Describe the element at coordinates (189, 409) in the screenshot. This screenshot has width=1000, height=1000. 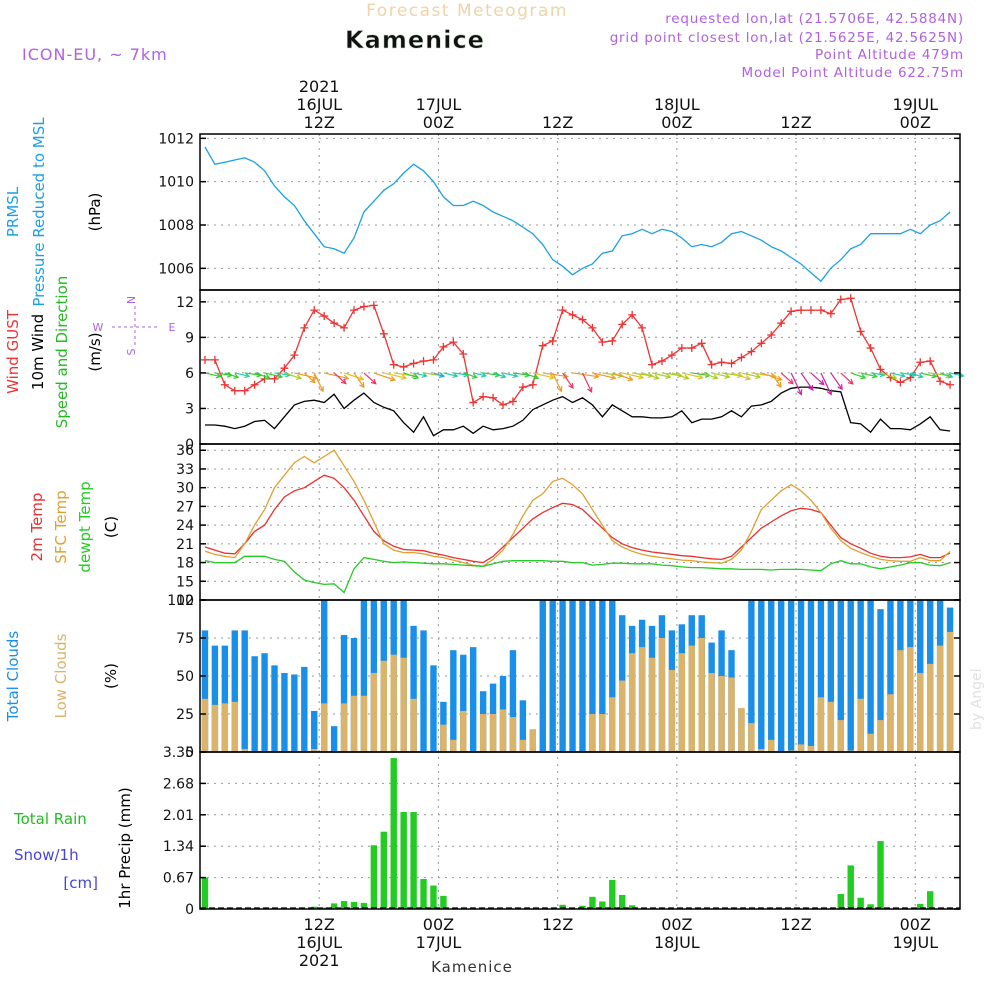
I see `wind-ytick-label: 3` at that location.